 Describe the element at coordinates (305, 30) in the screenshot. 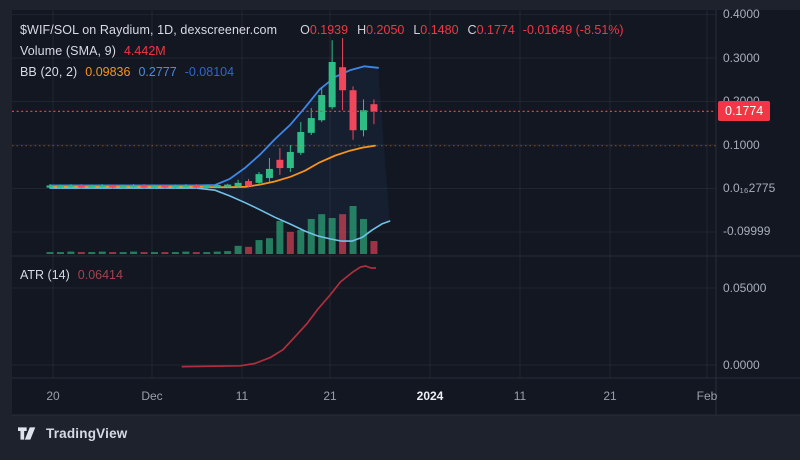

I see `open-label: O` at that location.